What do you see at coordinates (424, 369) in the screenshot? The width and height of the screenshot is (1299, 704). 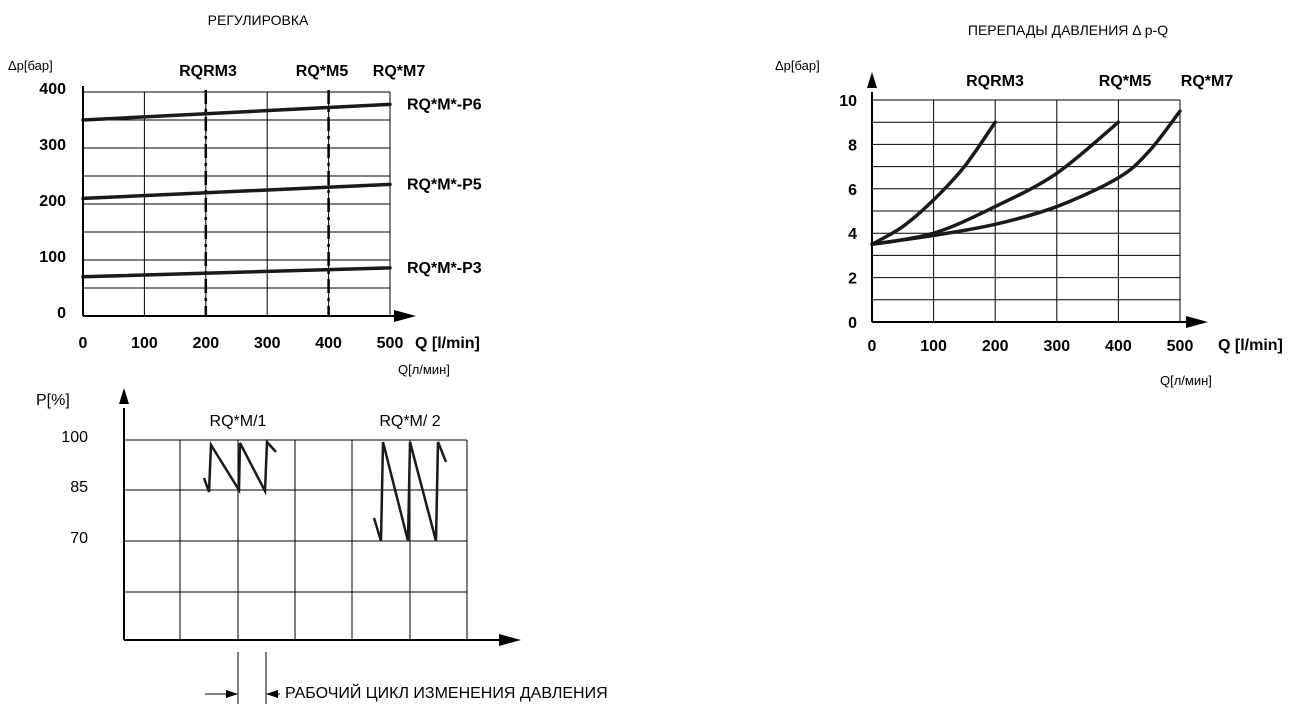 I see `regulation-x-label-ru: Q[л/мин]` at bounding box center [424, 369].